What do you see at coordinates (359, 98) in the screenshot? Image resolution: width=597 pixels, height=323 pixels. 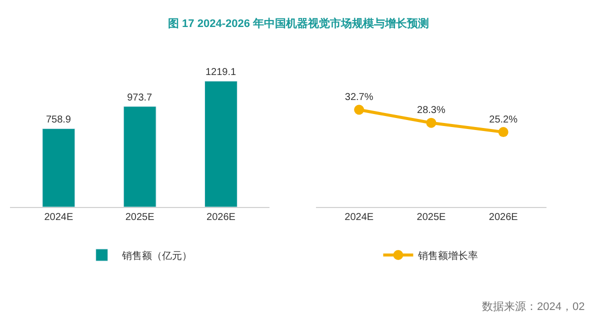 I see `data-label: 32.7%` at bounding box center [359, 98].